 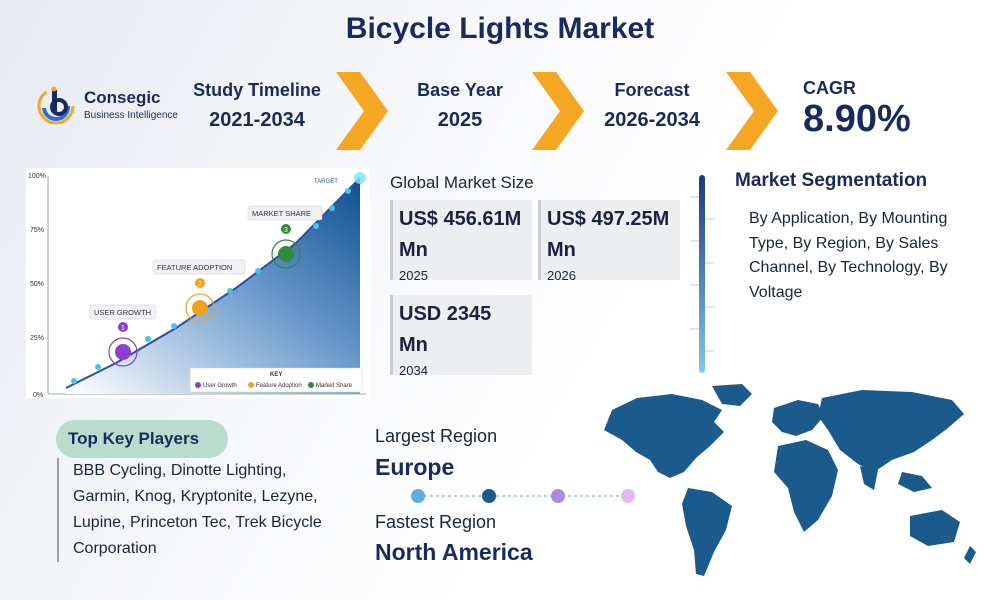 I want to click on southeast-asia-shape, so click(x=915, y=482).